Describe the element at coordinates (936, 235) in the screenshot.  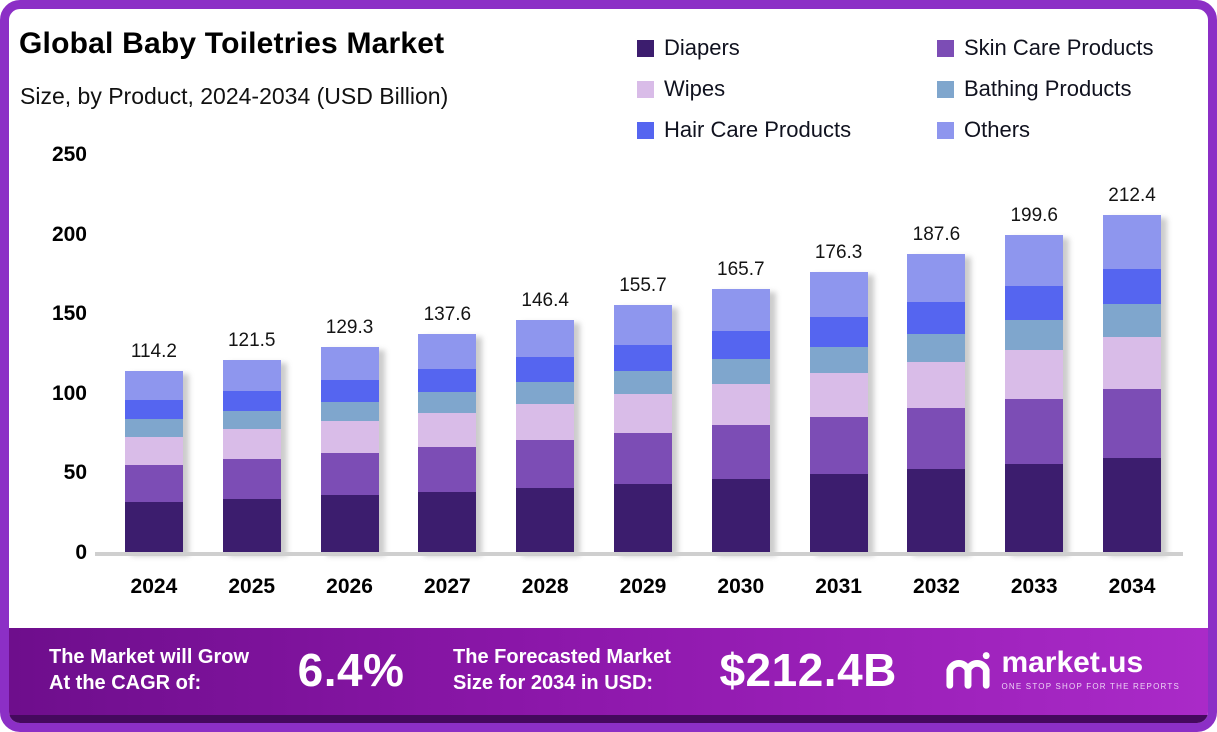
I see `bar-total-label: 187.6` at that location.